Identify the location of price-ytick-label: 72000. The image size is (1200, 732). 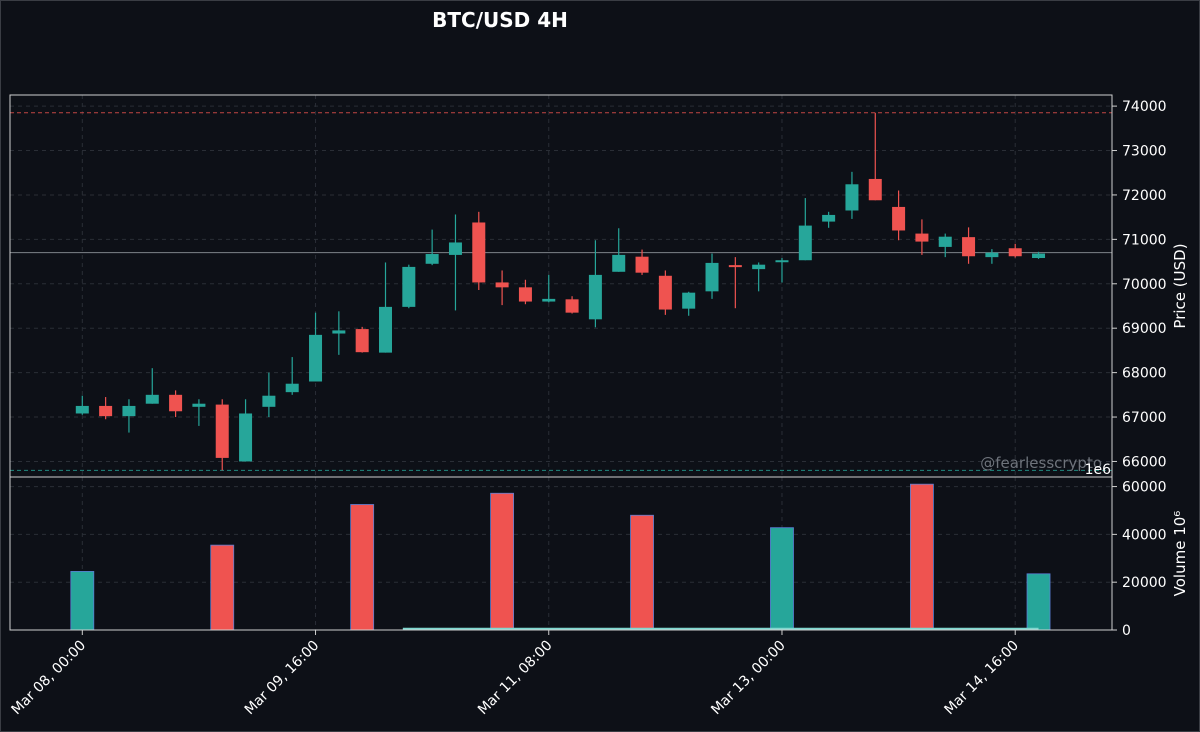
(1144, 196).